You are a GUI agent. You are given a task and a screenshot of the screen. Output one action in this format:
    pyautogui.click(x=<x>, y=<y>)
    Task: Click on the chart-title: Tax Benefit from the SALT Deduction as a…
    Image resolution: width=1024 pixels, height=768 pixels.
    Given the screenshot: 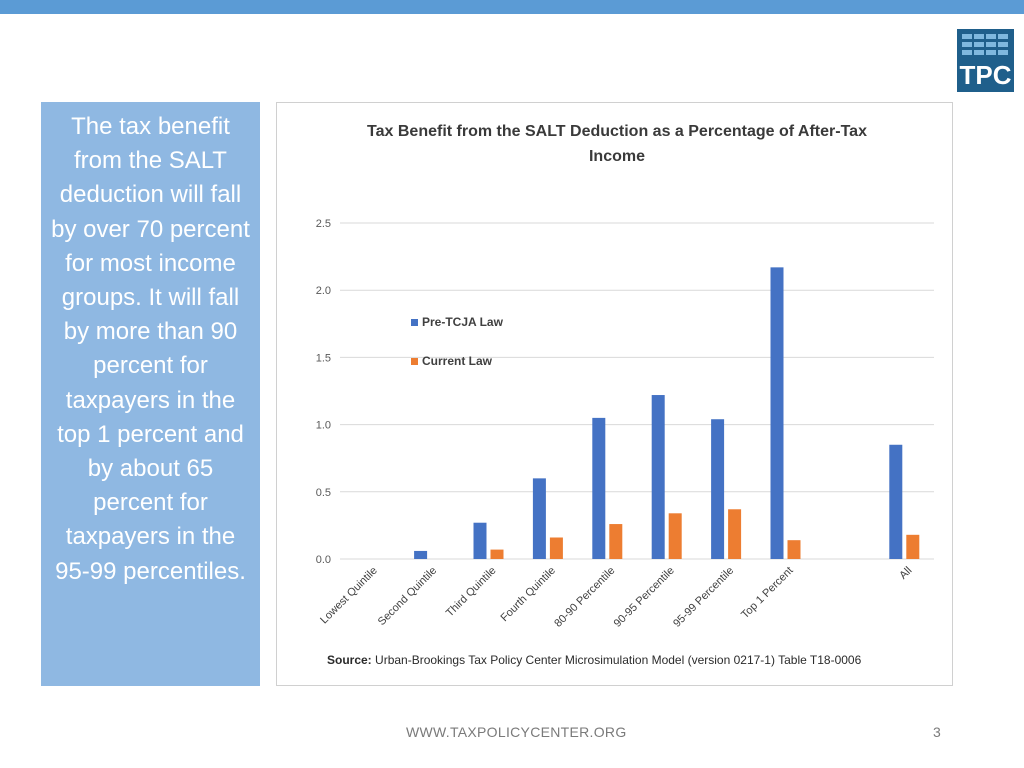 What is the action you would take?
    pyautogui.click(x=617, y=144)
    